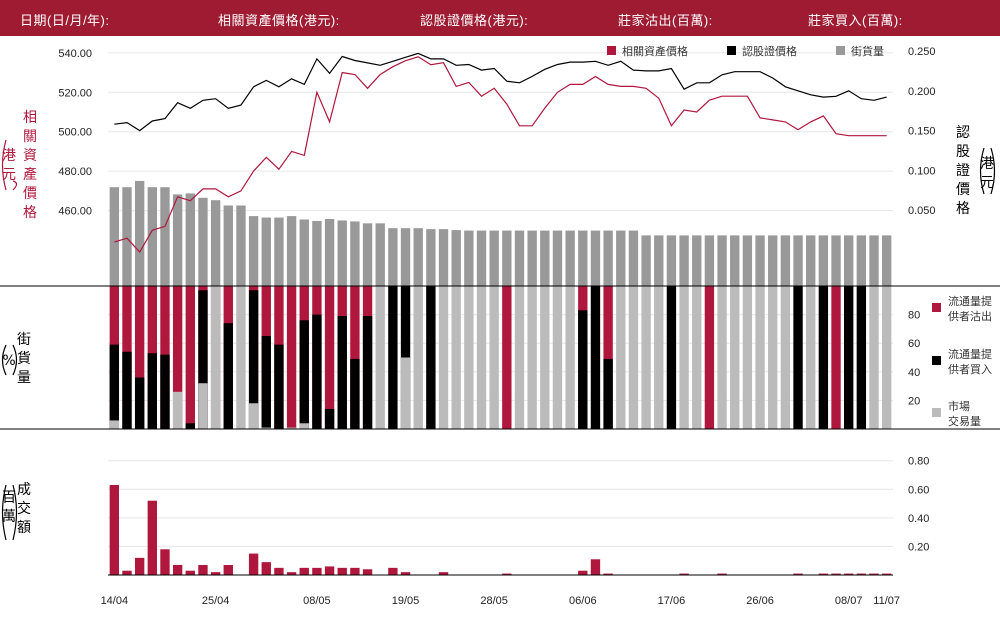 This screenshot has width=1000, height=620. What do you see at coordinates (914, 344) in the screenshot?
I see `y-tick-mid: 60` at bounding box center [914, 344].